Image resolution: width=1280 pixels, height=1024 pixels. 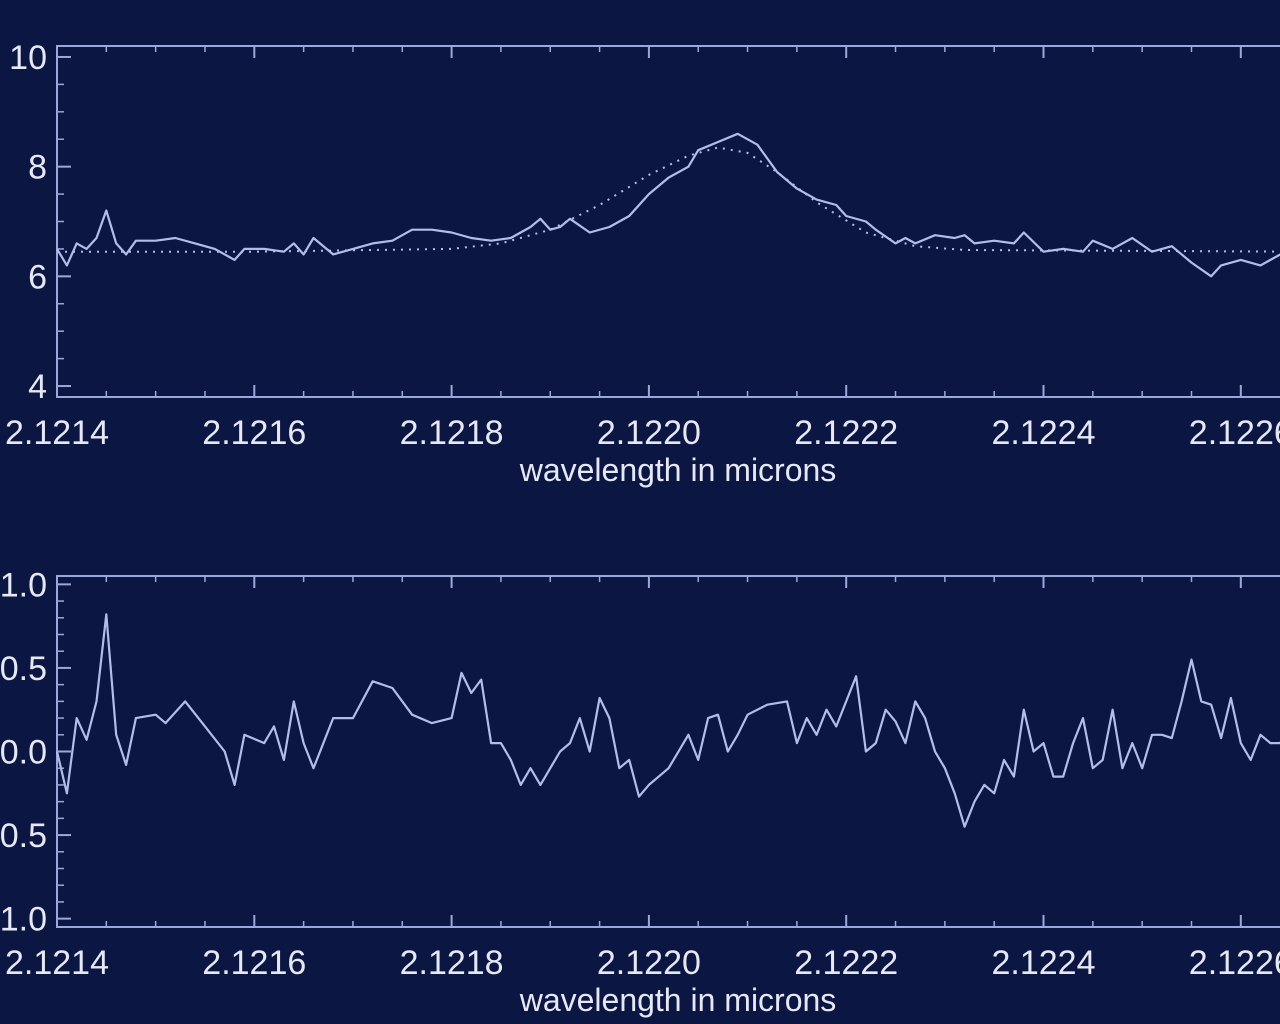 What do you see at coordinates (254, 433) in the screenshot?
I see `spectrum-x-tick-label: 2.1216` at bounding box center [254, 433].